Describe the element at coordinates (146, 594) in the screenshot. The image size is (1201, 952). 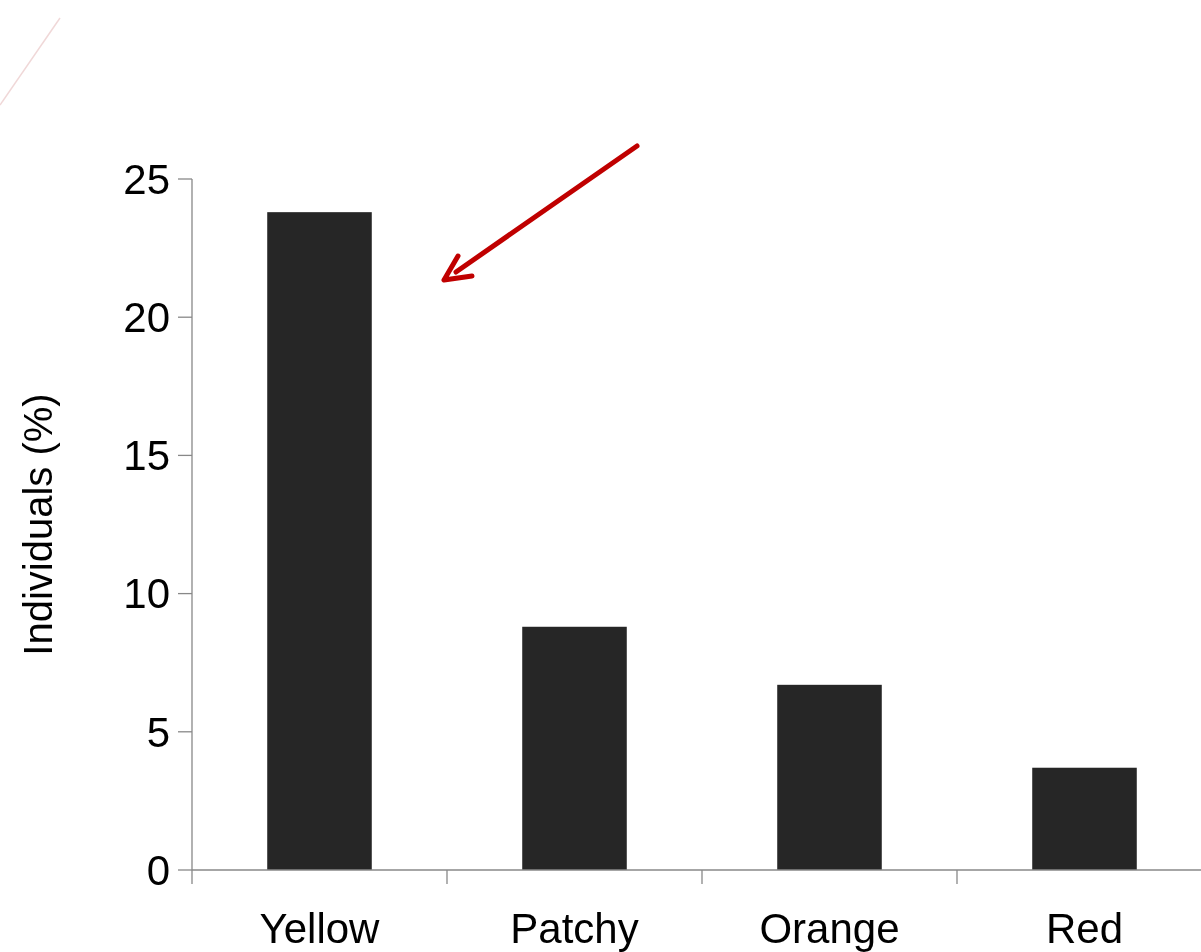
I see `y-tick-label: 10` at that location.